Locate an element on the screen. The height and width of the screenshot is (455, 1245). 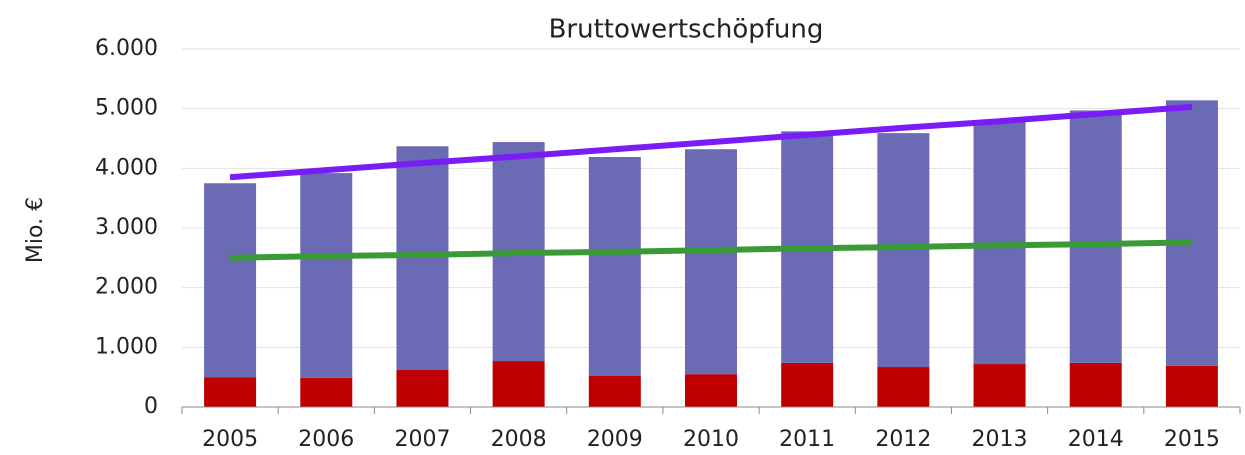
x-tick-label: 2014 is located at coordinates (1096, 439).